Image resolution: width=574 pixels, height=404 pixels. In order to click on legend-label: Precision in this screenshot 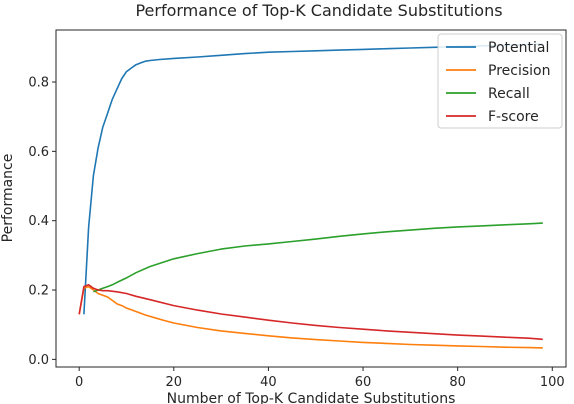, I will do `click(519, 71)`.